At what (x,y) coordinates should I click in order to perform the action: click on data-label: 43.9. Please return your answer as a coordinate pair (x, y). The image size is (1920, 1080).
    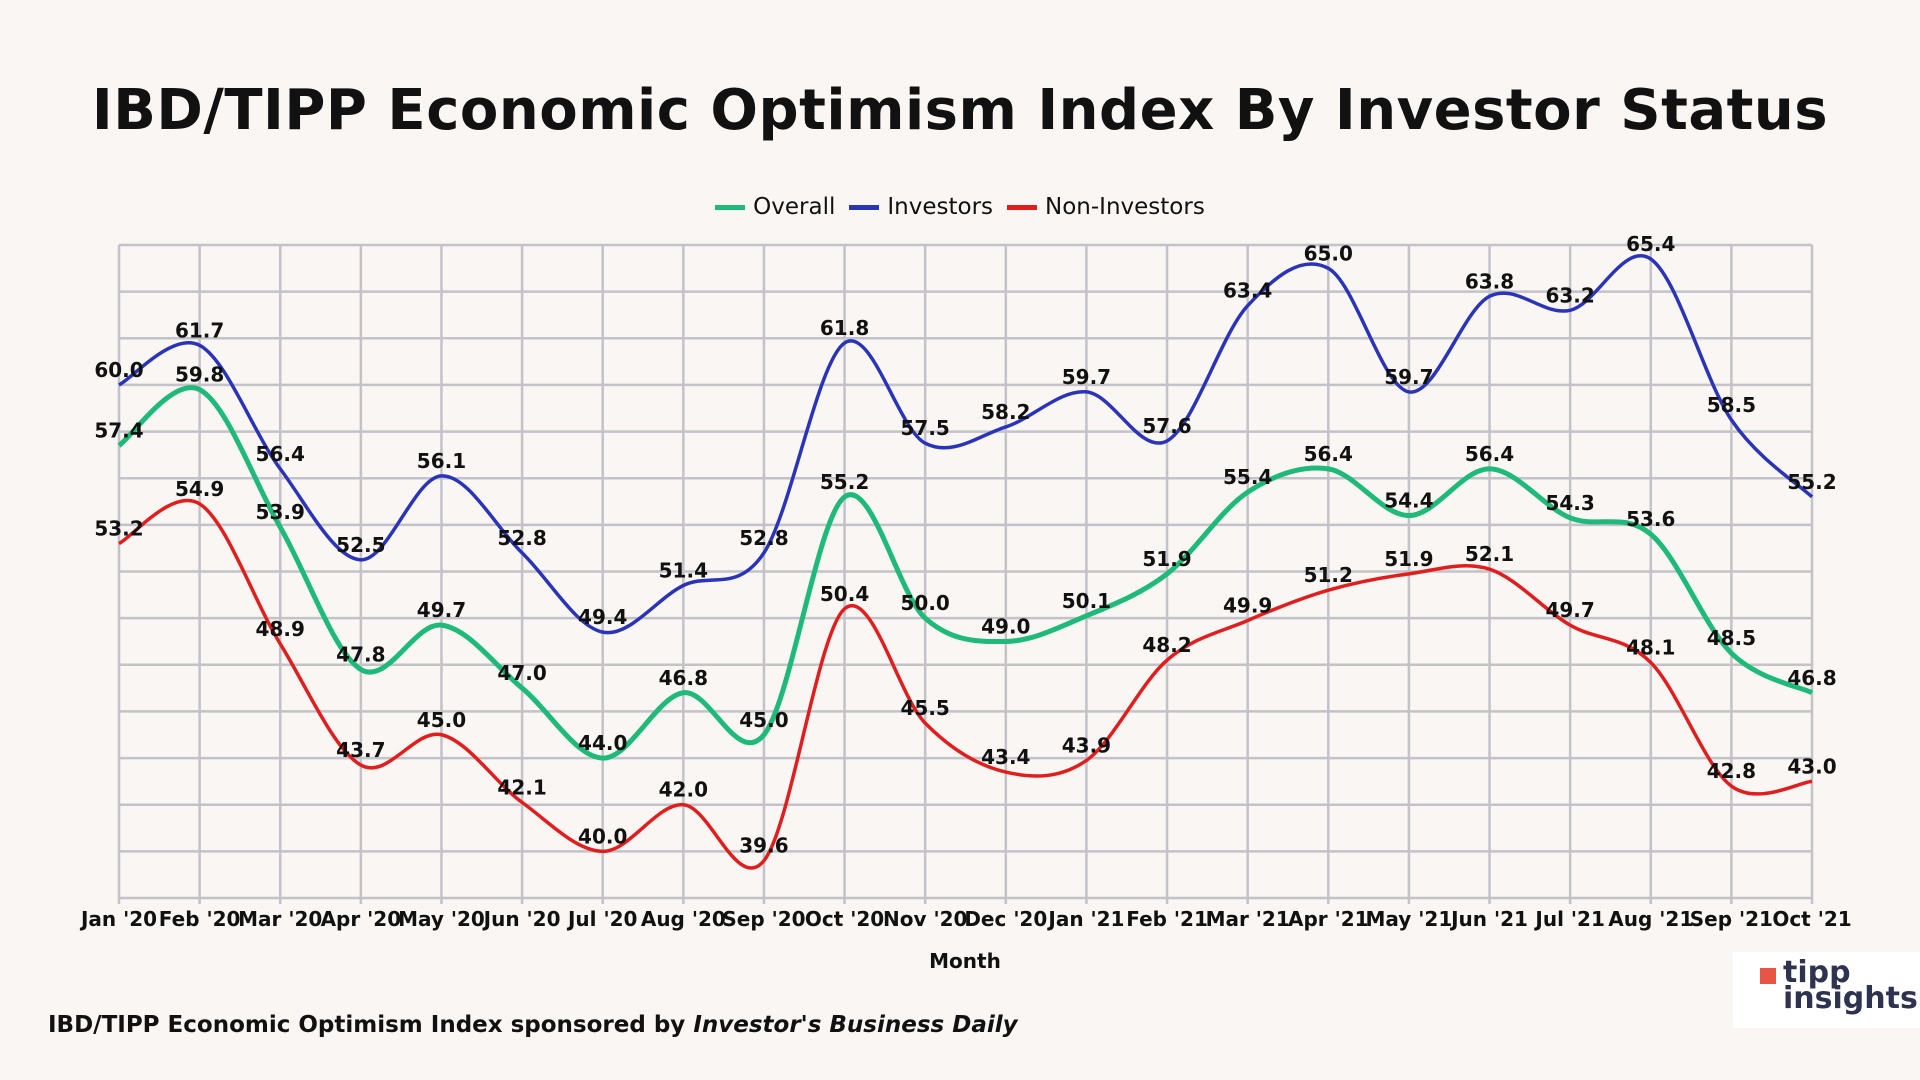
    Looking at the image, I should click on (1086, 745).